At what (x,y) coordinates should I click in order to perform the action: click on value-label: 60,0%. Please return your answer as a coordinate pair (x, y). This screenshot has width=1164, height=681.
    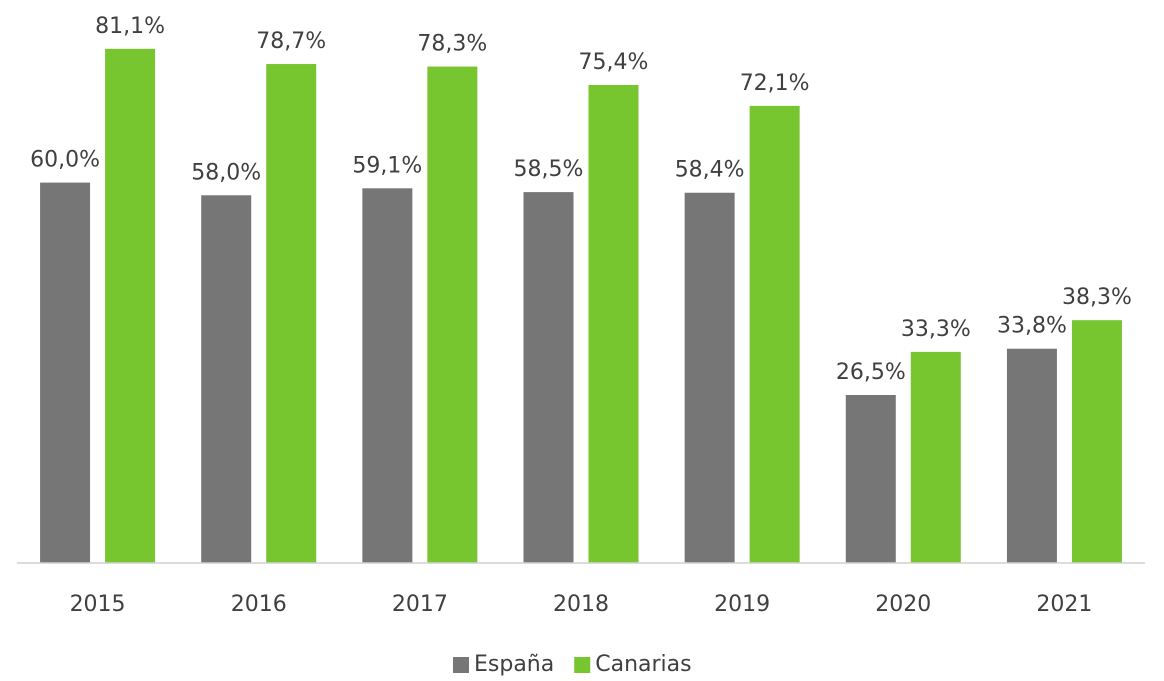
    Looking at the image, I should click on (65, 160).